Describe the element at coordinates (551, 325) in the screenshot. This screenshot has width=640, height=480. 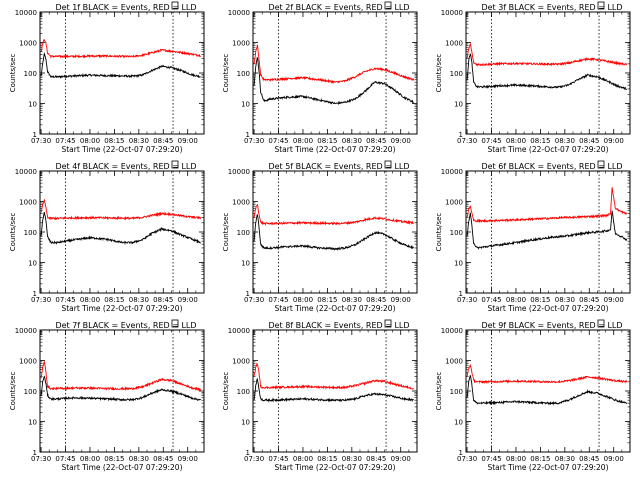
I see `chart-title: Det 9f BLACK = Events, RED = LLD` at that location.